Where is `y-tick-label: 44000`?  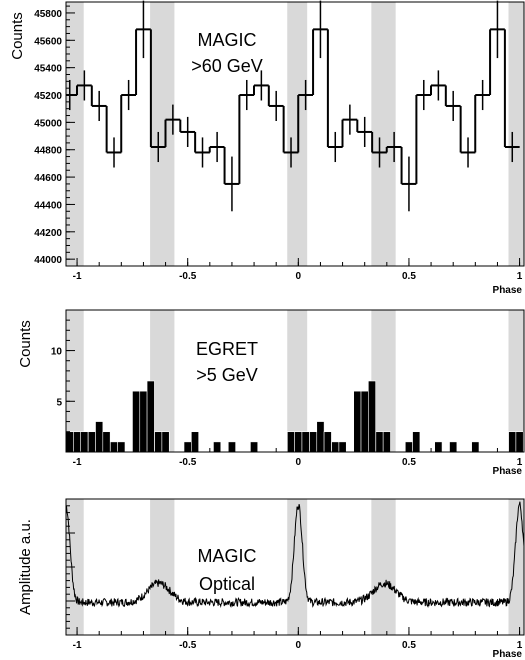 y-tick-label: 44000 is located at coordinates (48, 260).